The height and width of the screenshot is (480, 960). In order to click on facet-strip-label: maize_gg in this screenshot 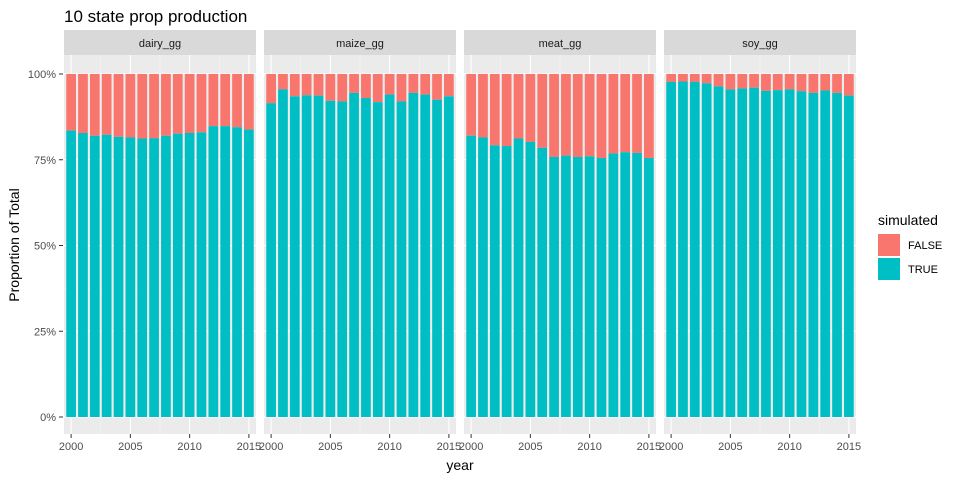, I will do `click(360, 44)`.